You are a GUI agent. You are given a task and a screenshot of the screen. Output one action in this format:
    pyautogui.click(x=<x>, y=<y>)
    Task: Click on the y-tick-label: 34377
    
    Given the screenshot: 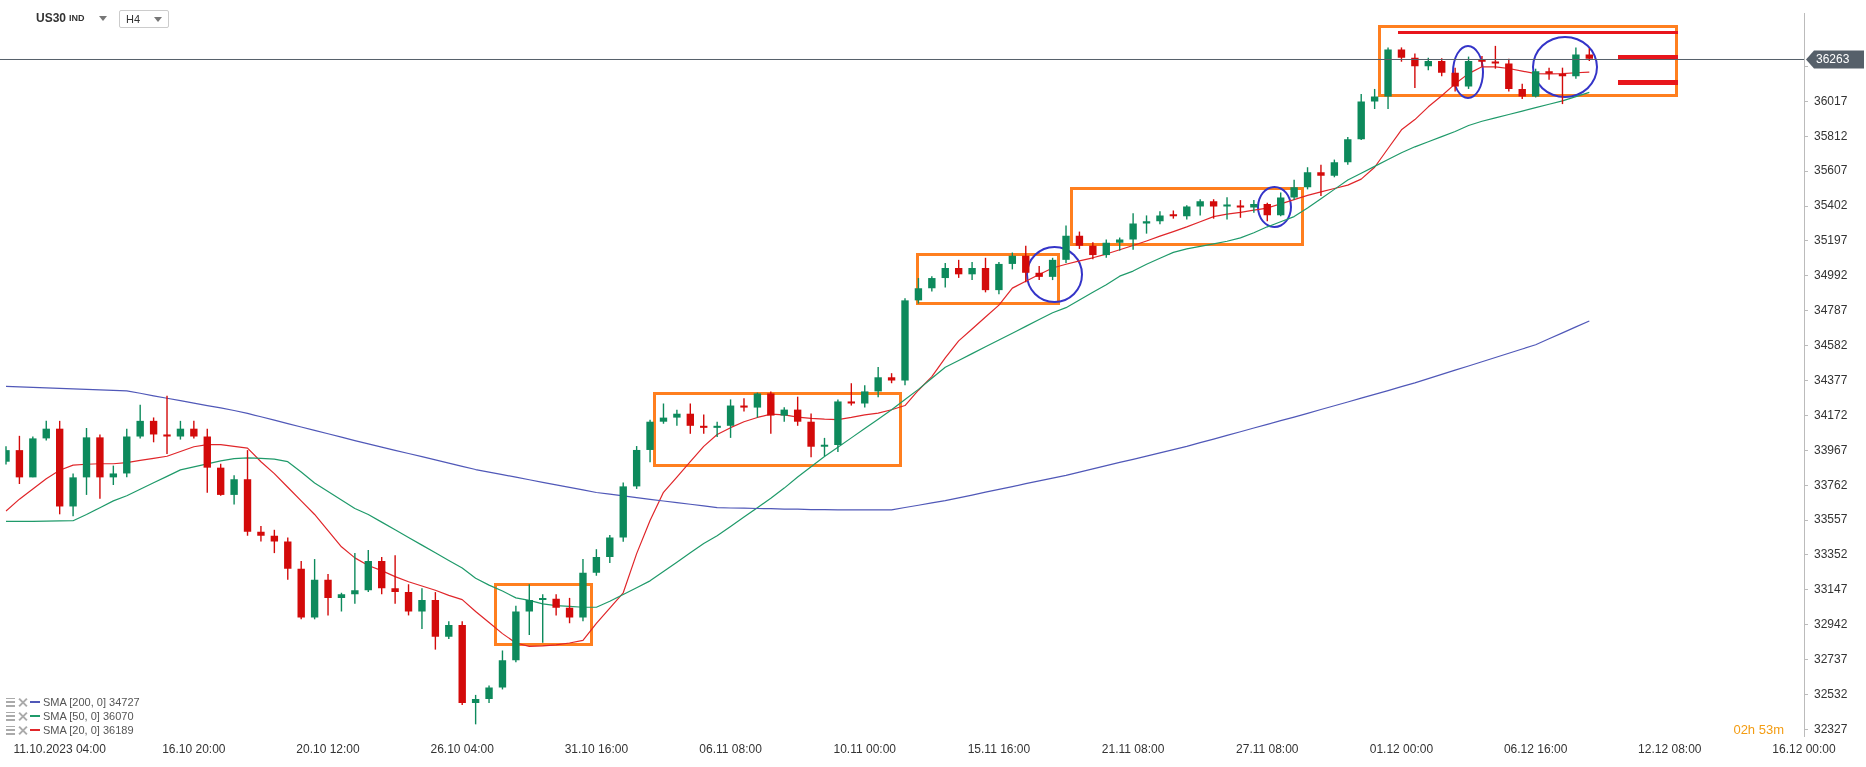 What is the action you would take?
    pyautogui.click(x=1831, y=379)
    